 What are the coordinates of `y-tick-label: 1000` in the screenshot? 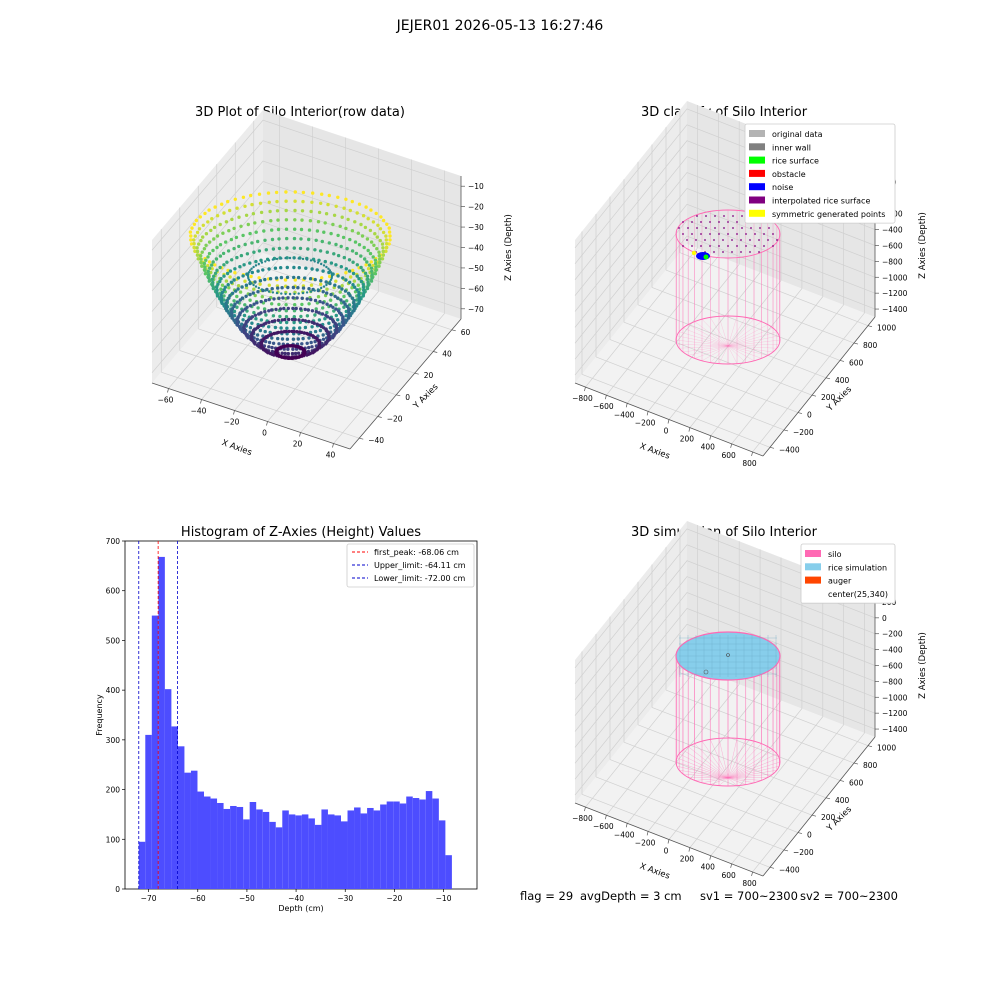 It's located at (886, 748).